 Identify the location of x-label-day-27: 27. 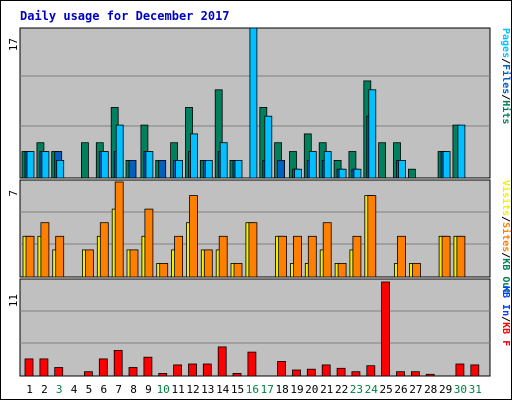
(415, 389).